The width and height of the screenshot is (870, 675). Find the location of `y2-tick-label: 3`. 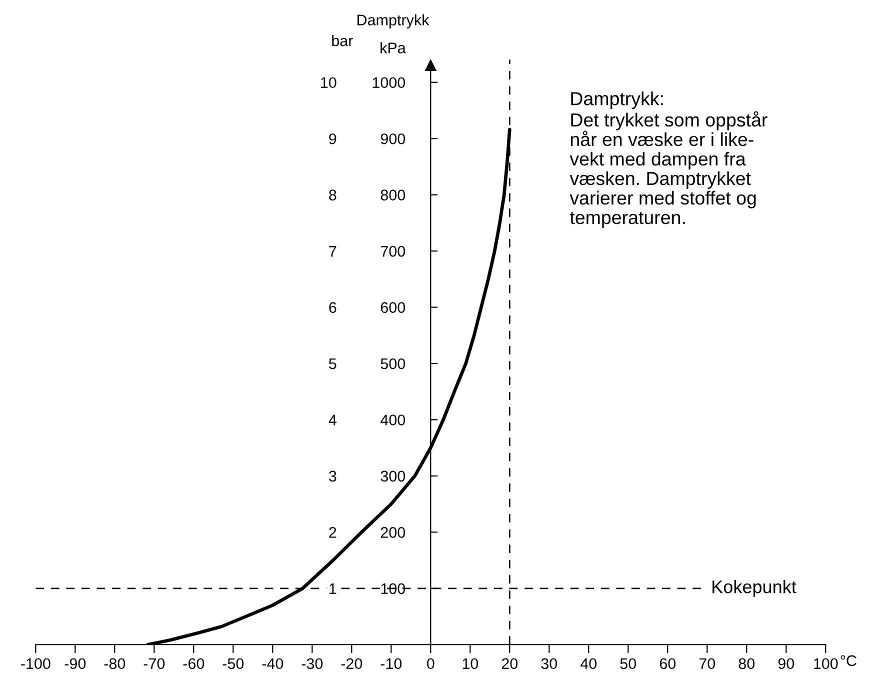

y2-tick-label: 3 is located at coordinates (332, 476).